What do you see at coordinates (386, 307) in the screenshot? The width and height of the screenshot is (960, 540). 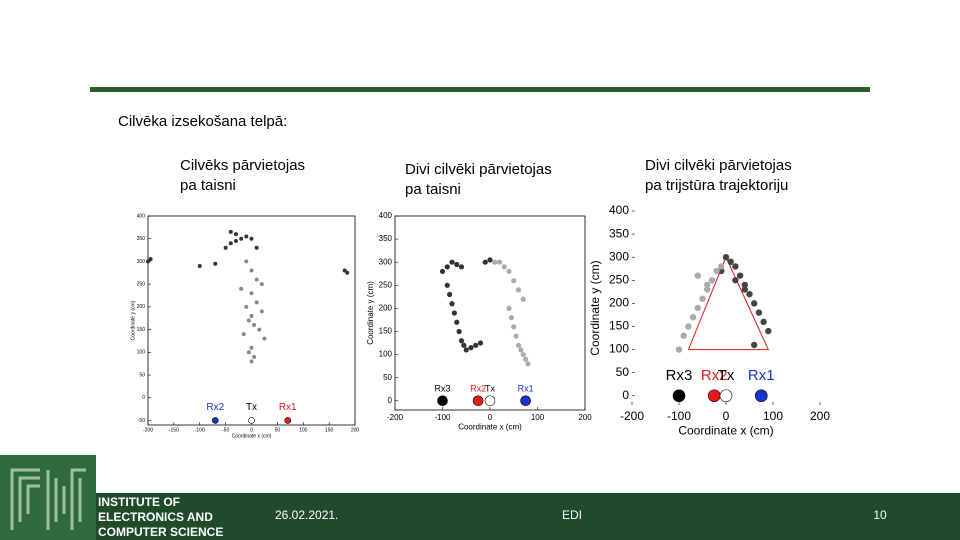 I see `y-tick-label: 200` at bounding box center [386, 307].